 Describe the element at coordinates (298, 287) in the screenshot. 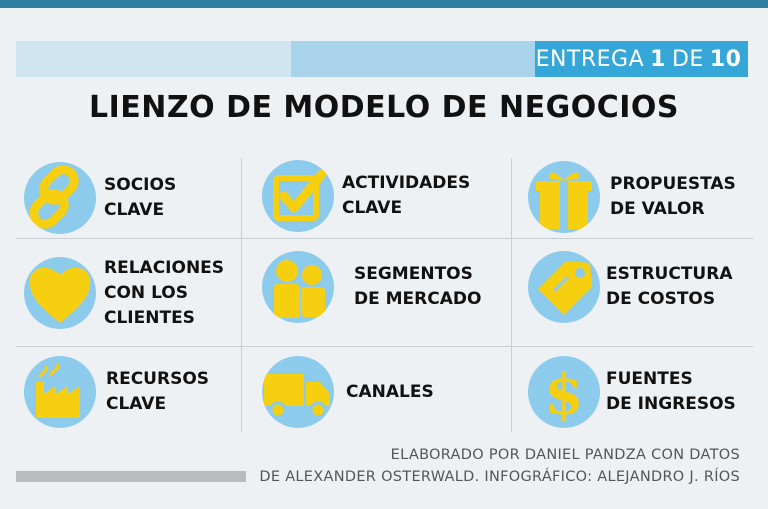

I see `people-icon` at that location.